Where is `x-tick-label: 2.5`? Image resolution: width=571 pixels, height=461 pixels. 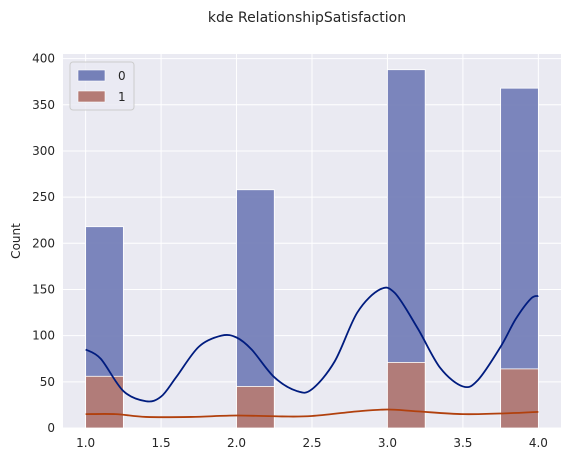 x-tick-label: 2.5 is located at coordinates (311, 443).